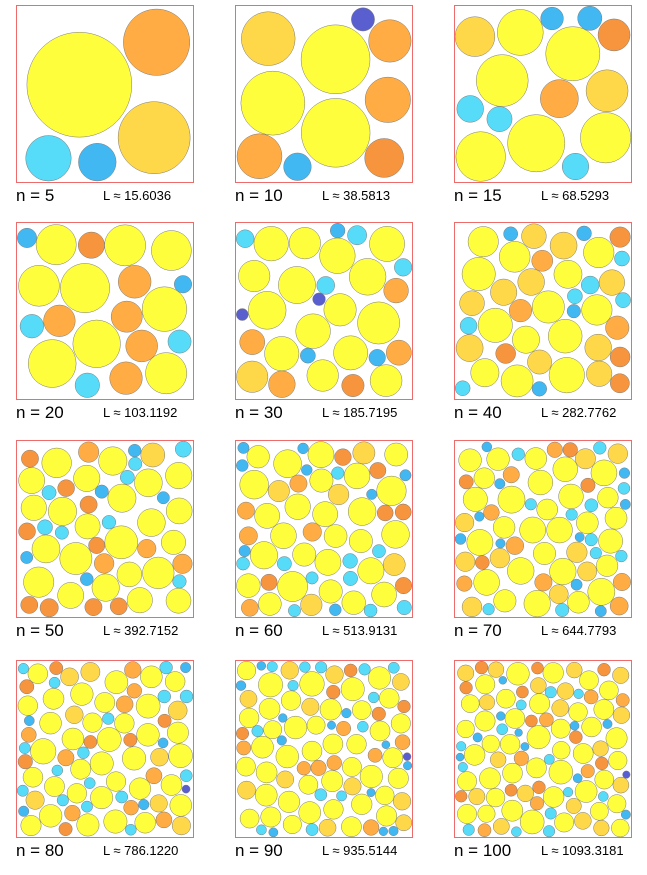 This screenshot has height=875, width=647. Describe the element at coordinates (40, 850) in the screenshot. I see `n-label: n = 80` at that location.